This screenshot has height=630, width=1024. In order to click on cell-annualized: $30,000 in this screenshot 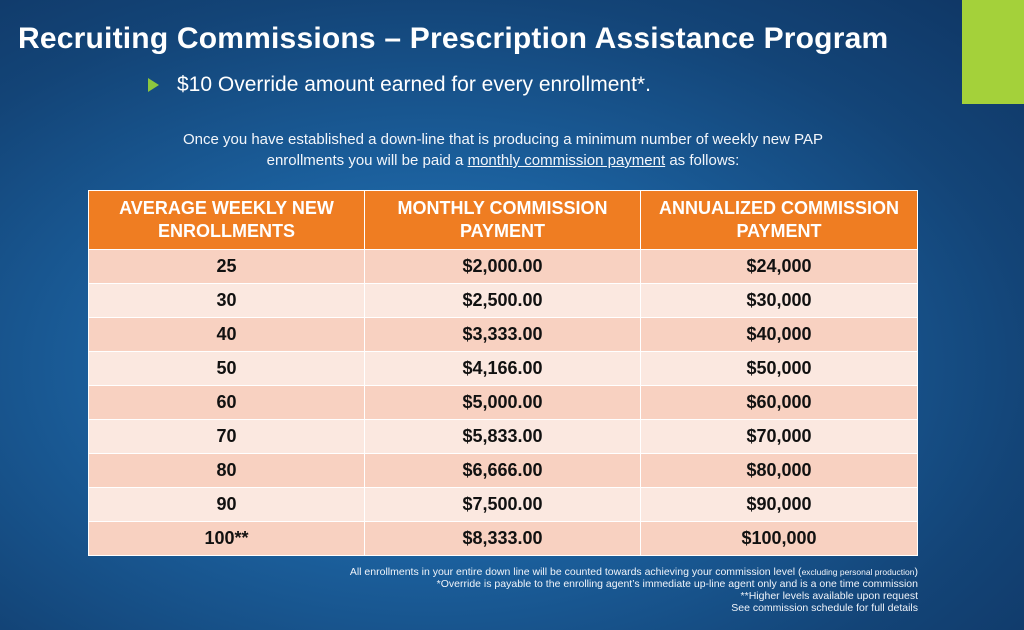, I will do `click(779, 300)`.